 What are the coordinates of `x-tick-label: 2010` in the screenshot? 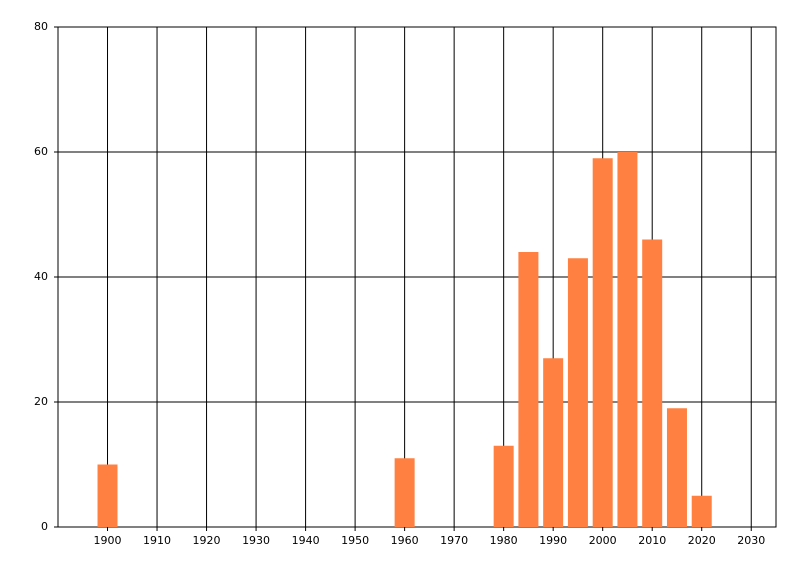 It's located at (652, 540).